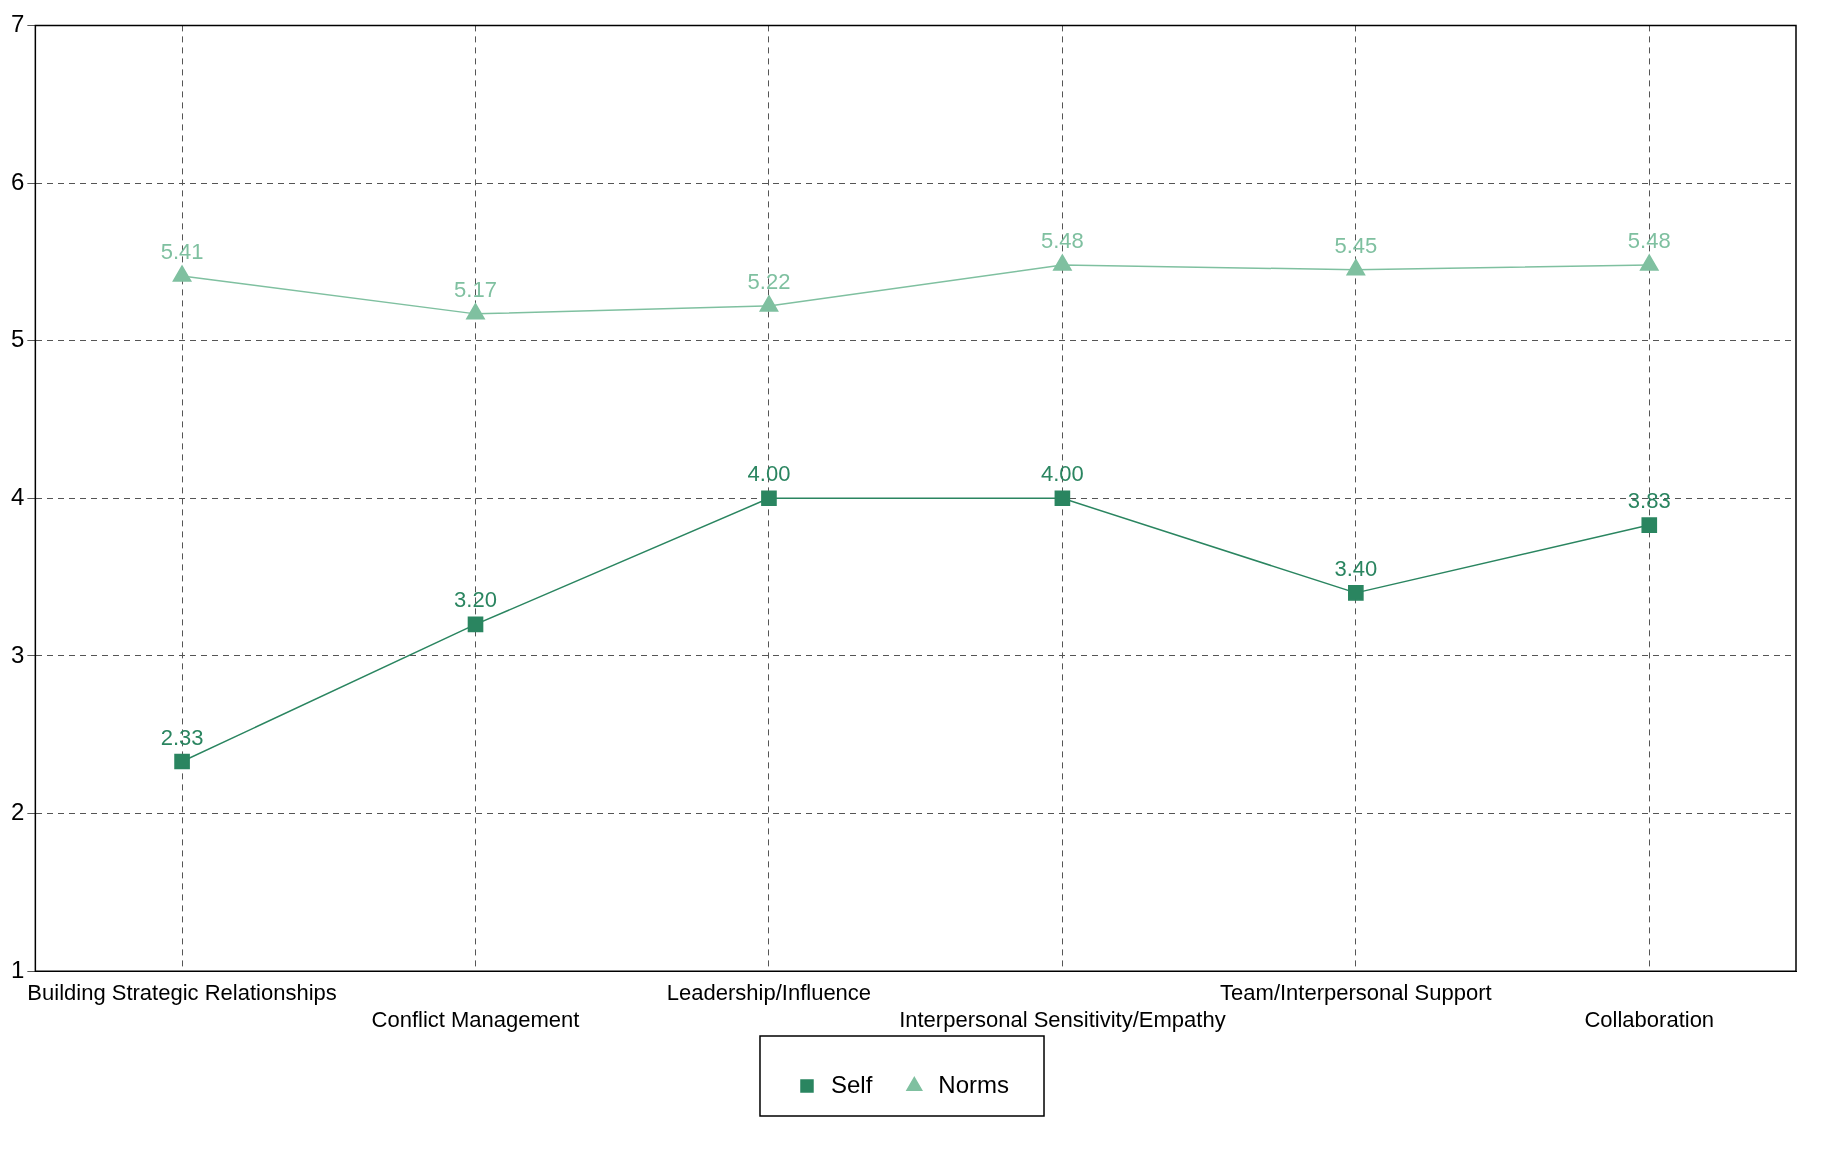  Describe the element at coordinates (17, 339) in the screenshot. I see `y-tick-label: 5` at that location.